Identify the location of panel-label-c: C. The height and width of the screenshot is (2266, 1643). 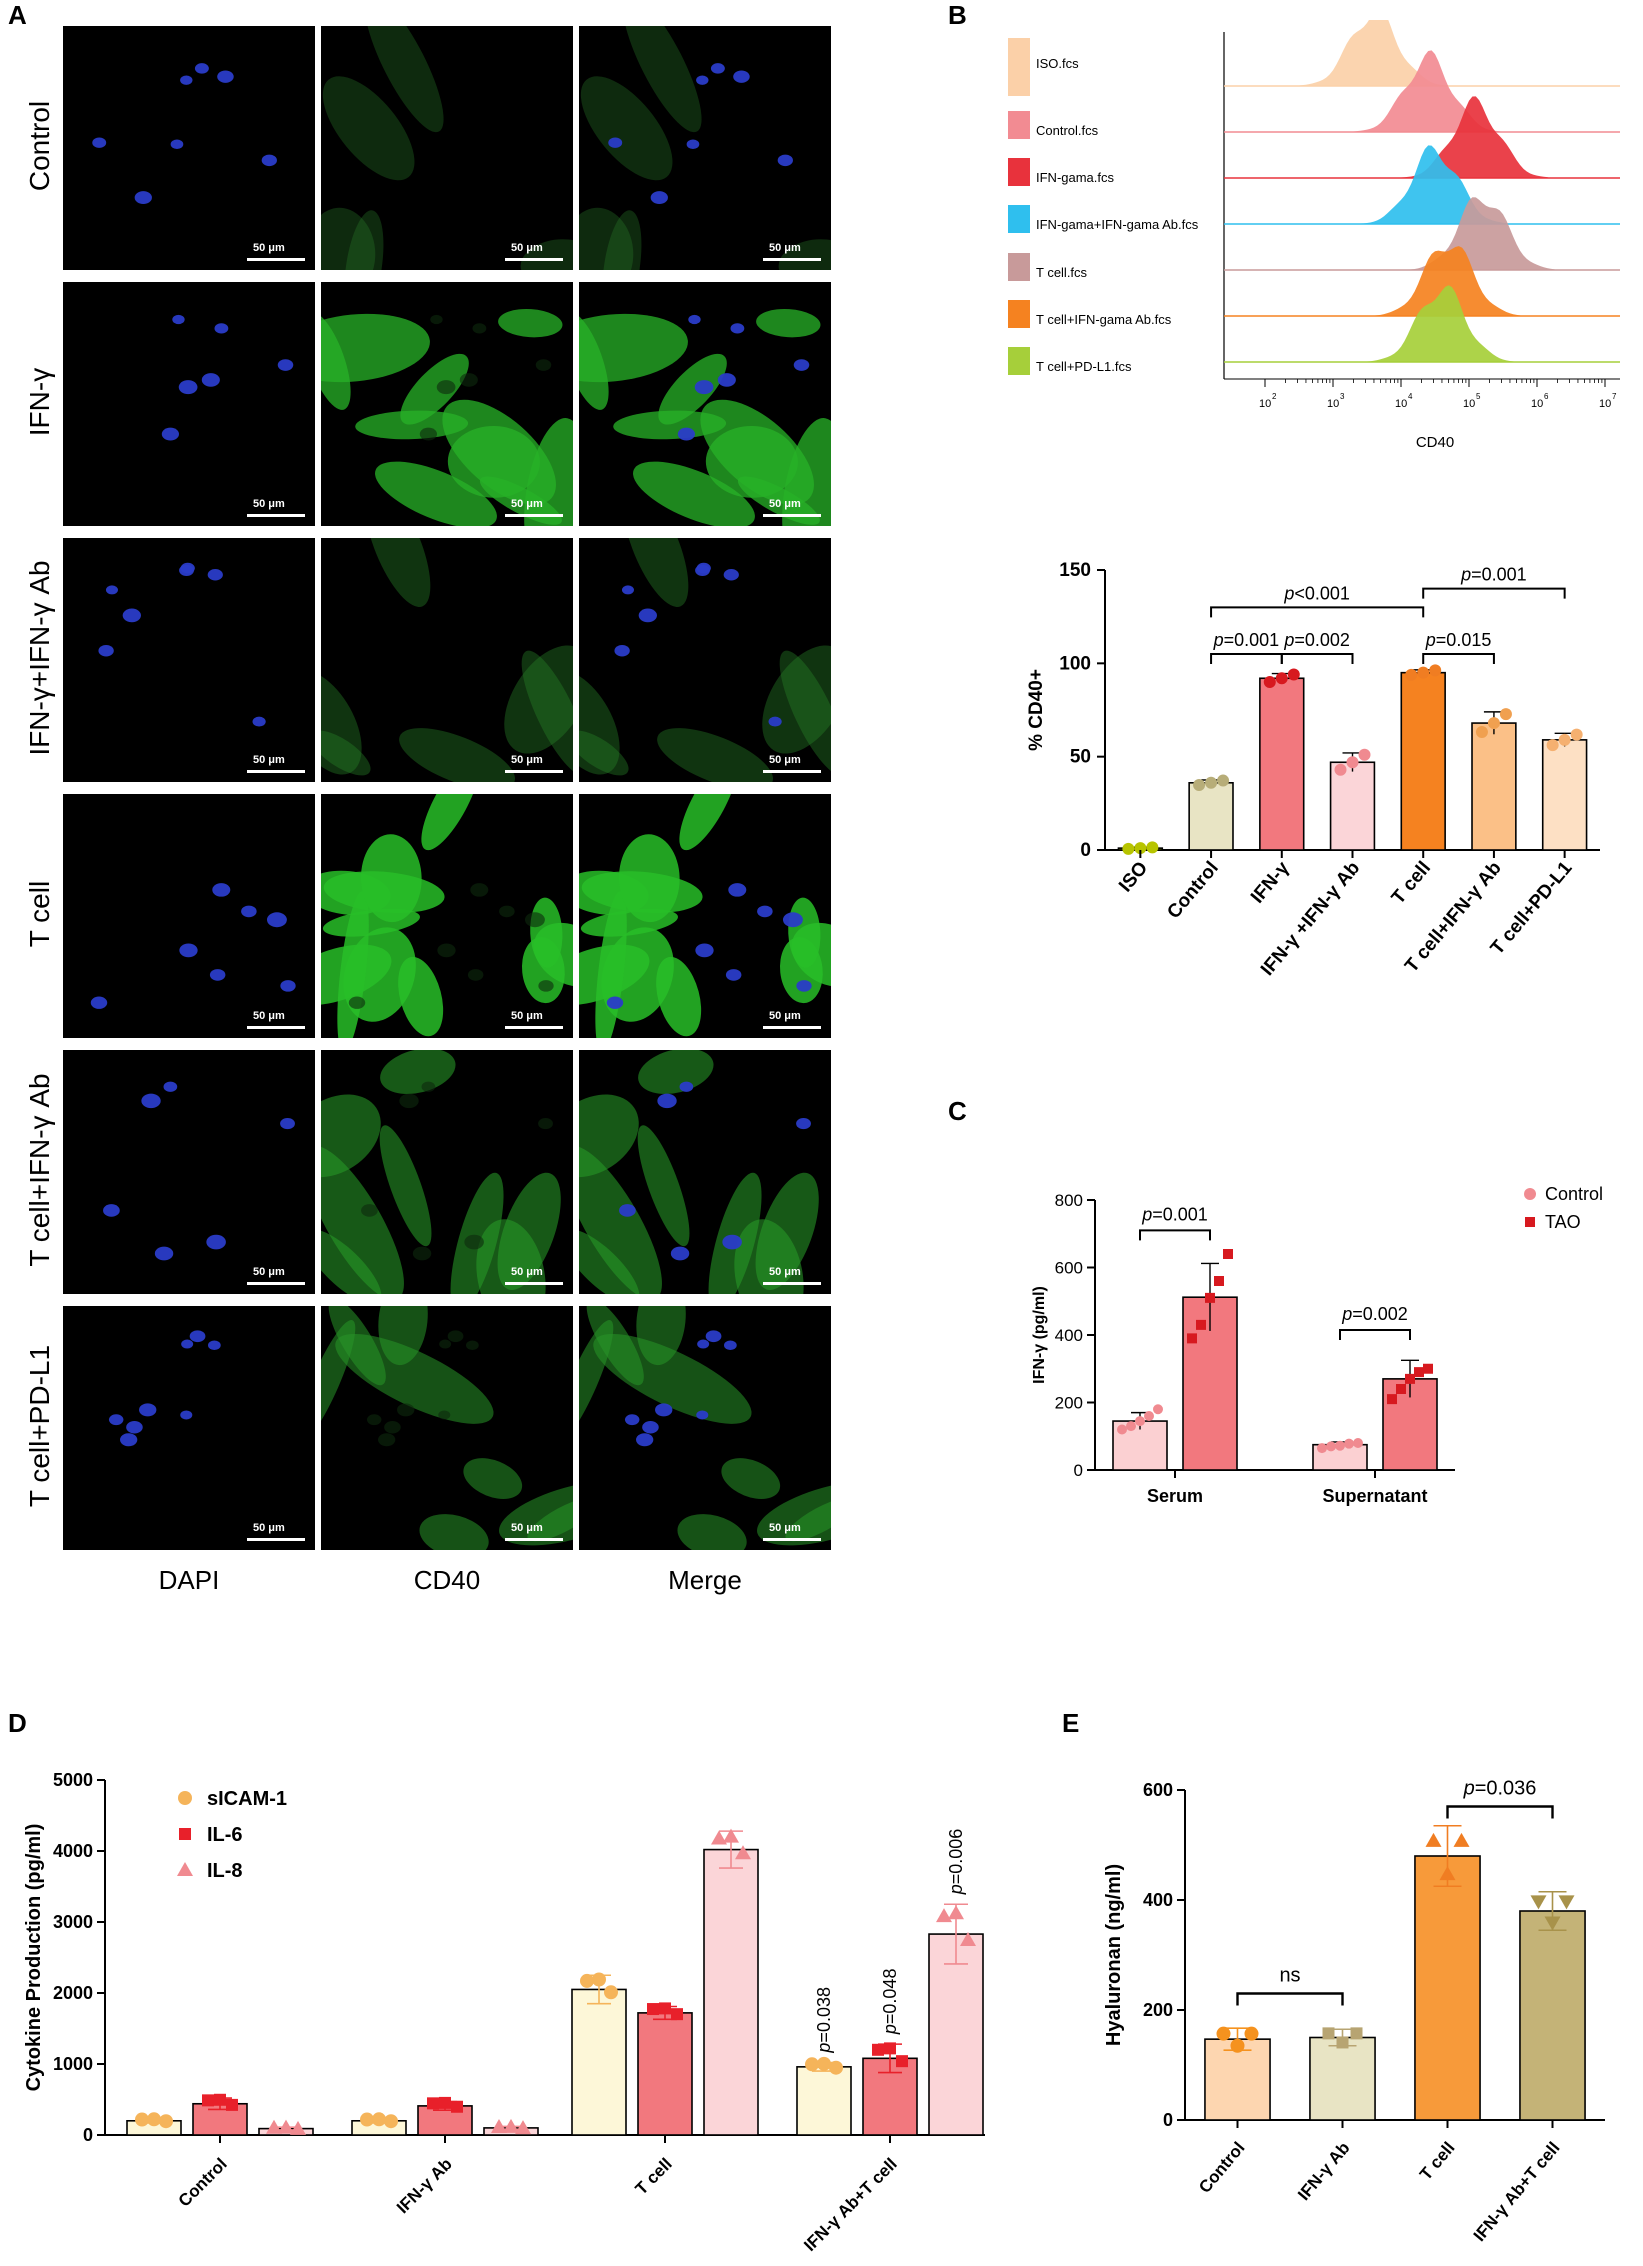
(957, 1111).